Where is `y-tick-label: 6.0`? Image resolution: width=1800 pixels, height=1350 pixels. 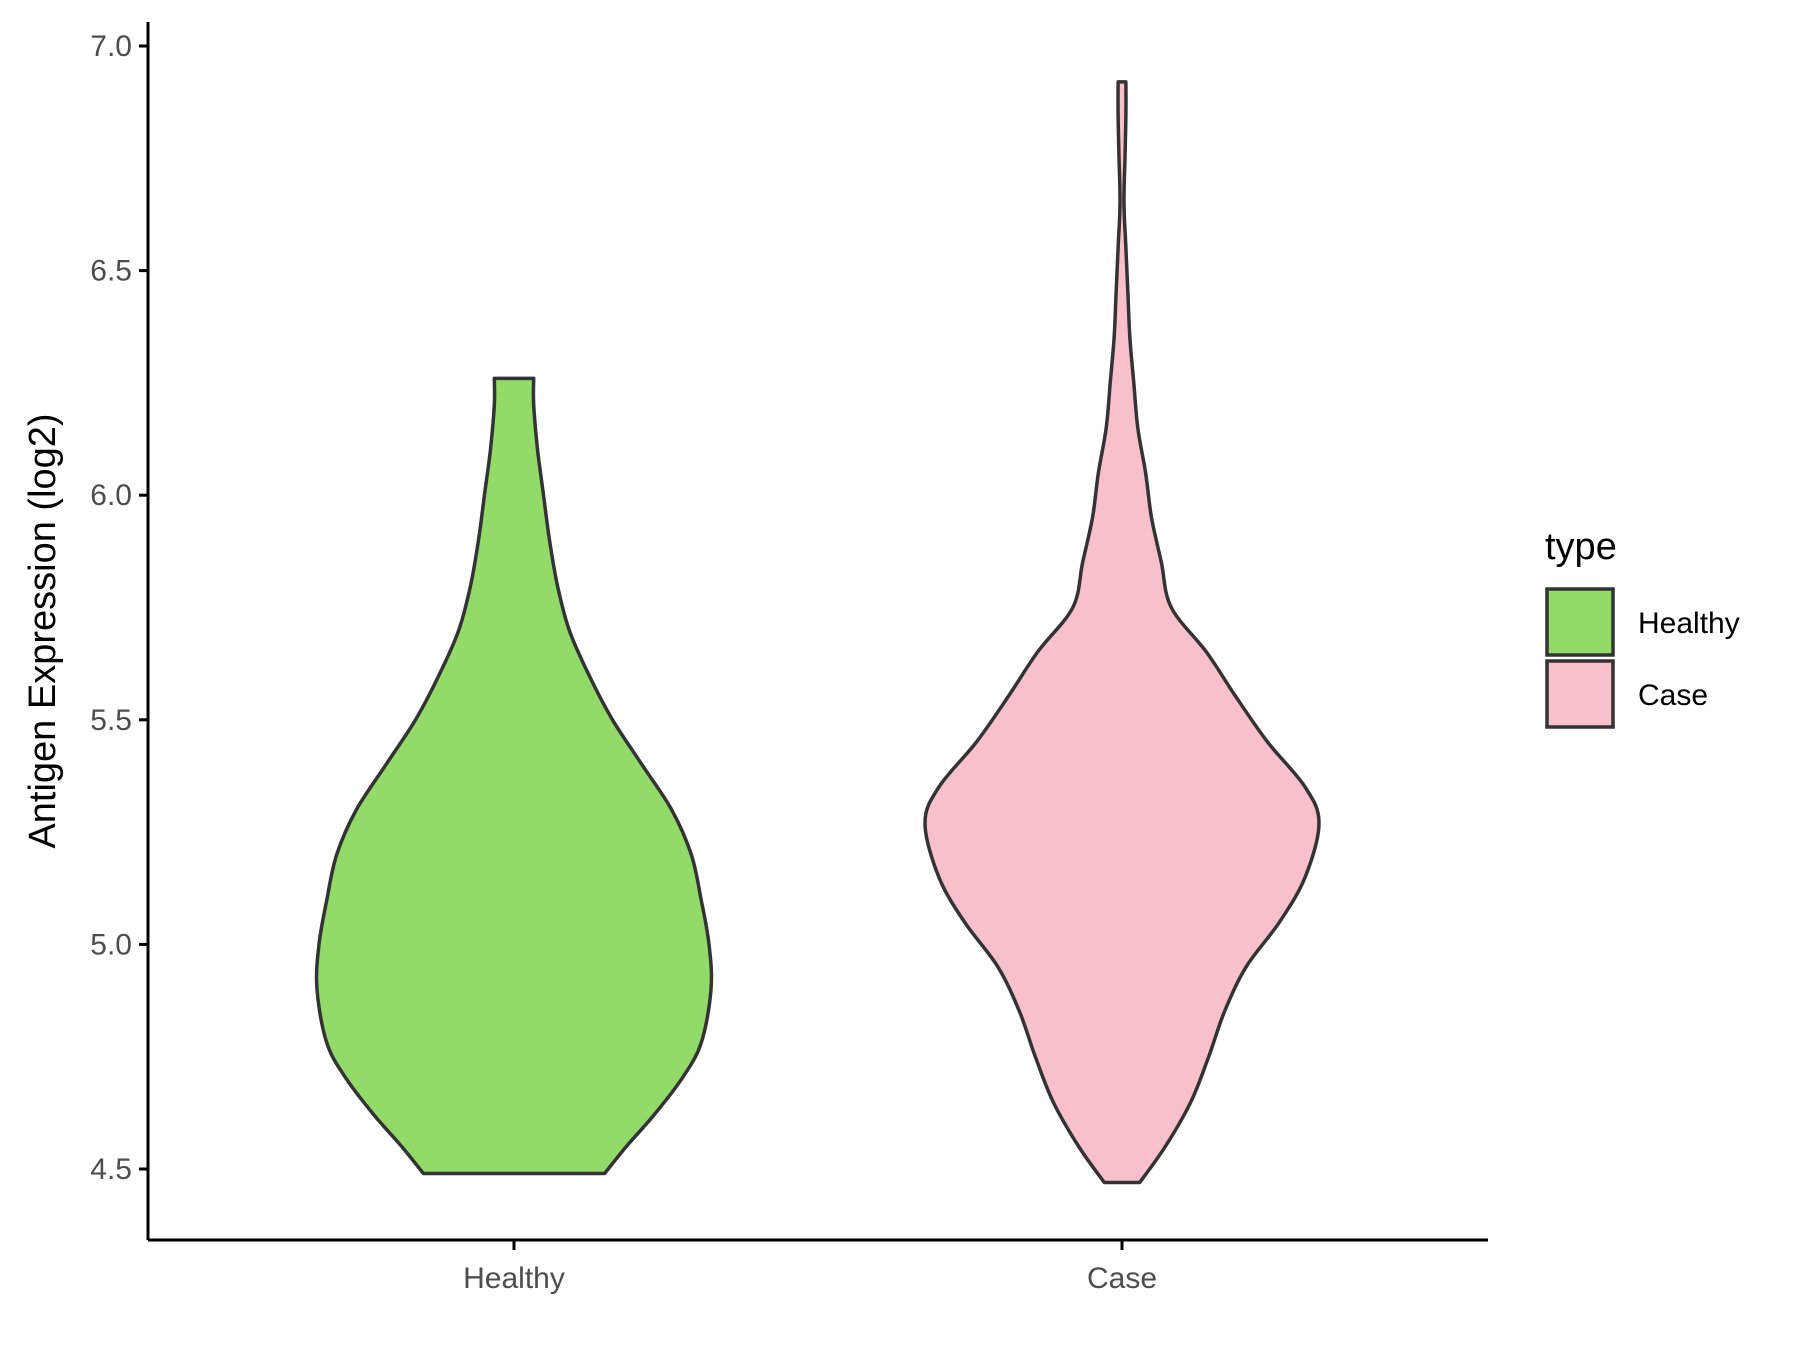
y-tick-label: 6.0 is located at coordinates (111, 495).